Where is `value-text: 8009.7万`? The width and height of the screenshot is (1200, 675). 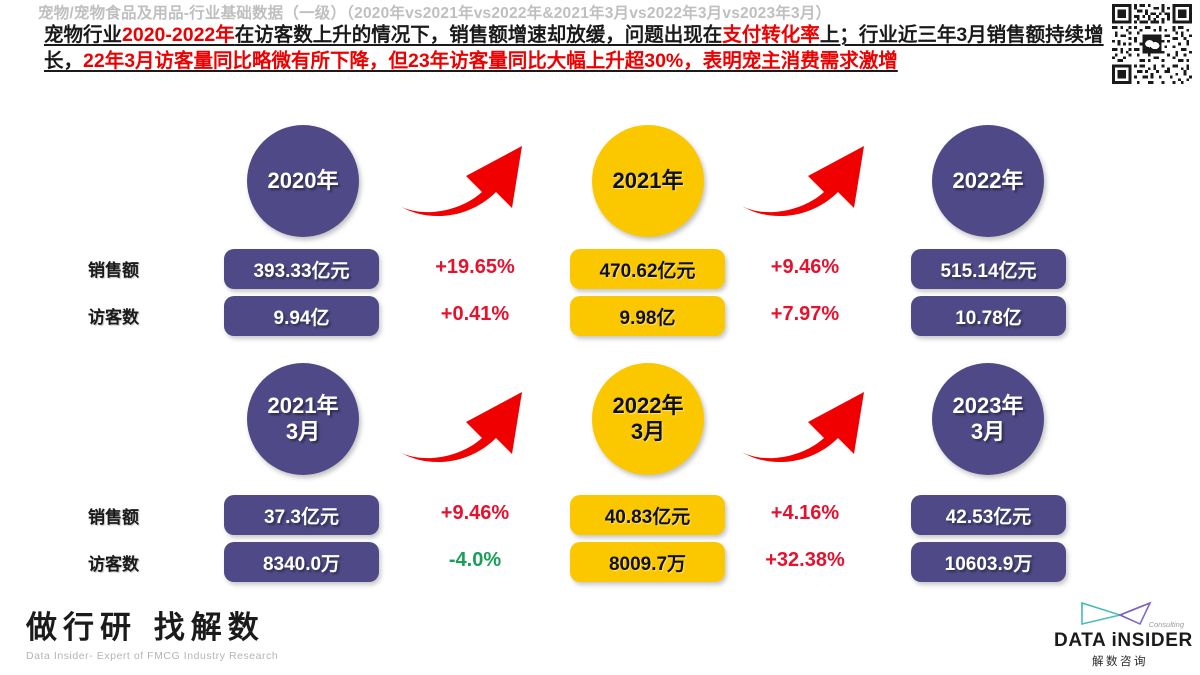
value-text: 8009.7万 is located at coordinates (647, 564).